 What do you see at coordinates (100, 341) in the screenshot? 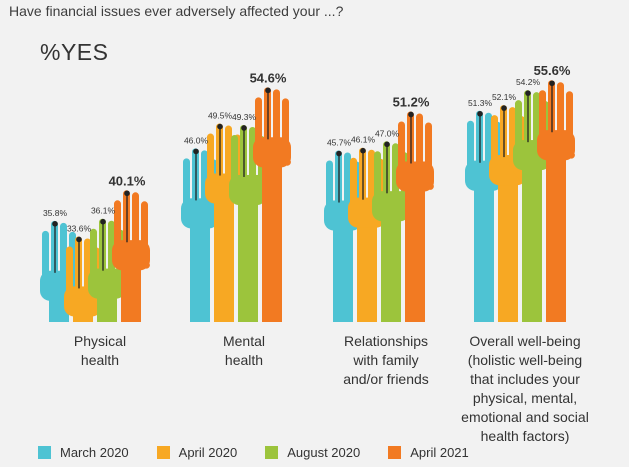
I see `category-label-line: Physical` at bounding box center [100, 341].